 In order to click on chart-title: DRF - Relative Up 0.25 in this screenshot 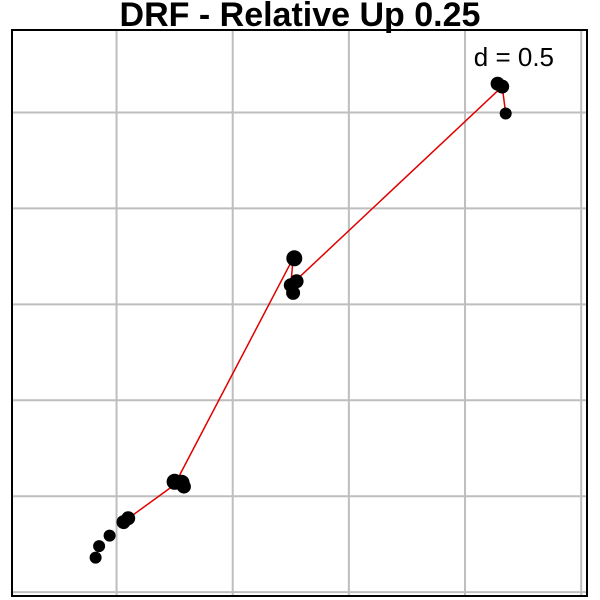, I will do `click(300, 17)`.